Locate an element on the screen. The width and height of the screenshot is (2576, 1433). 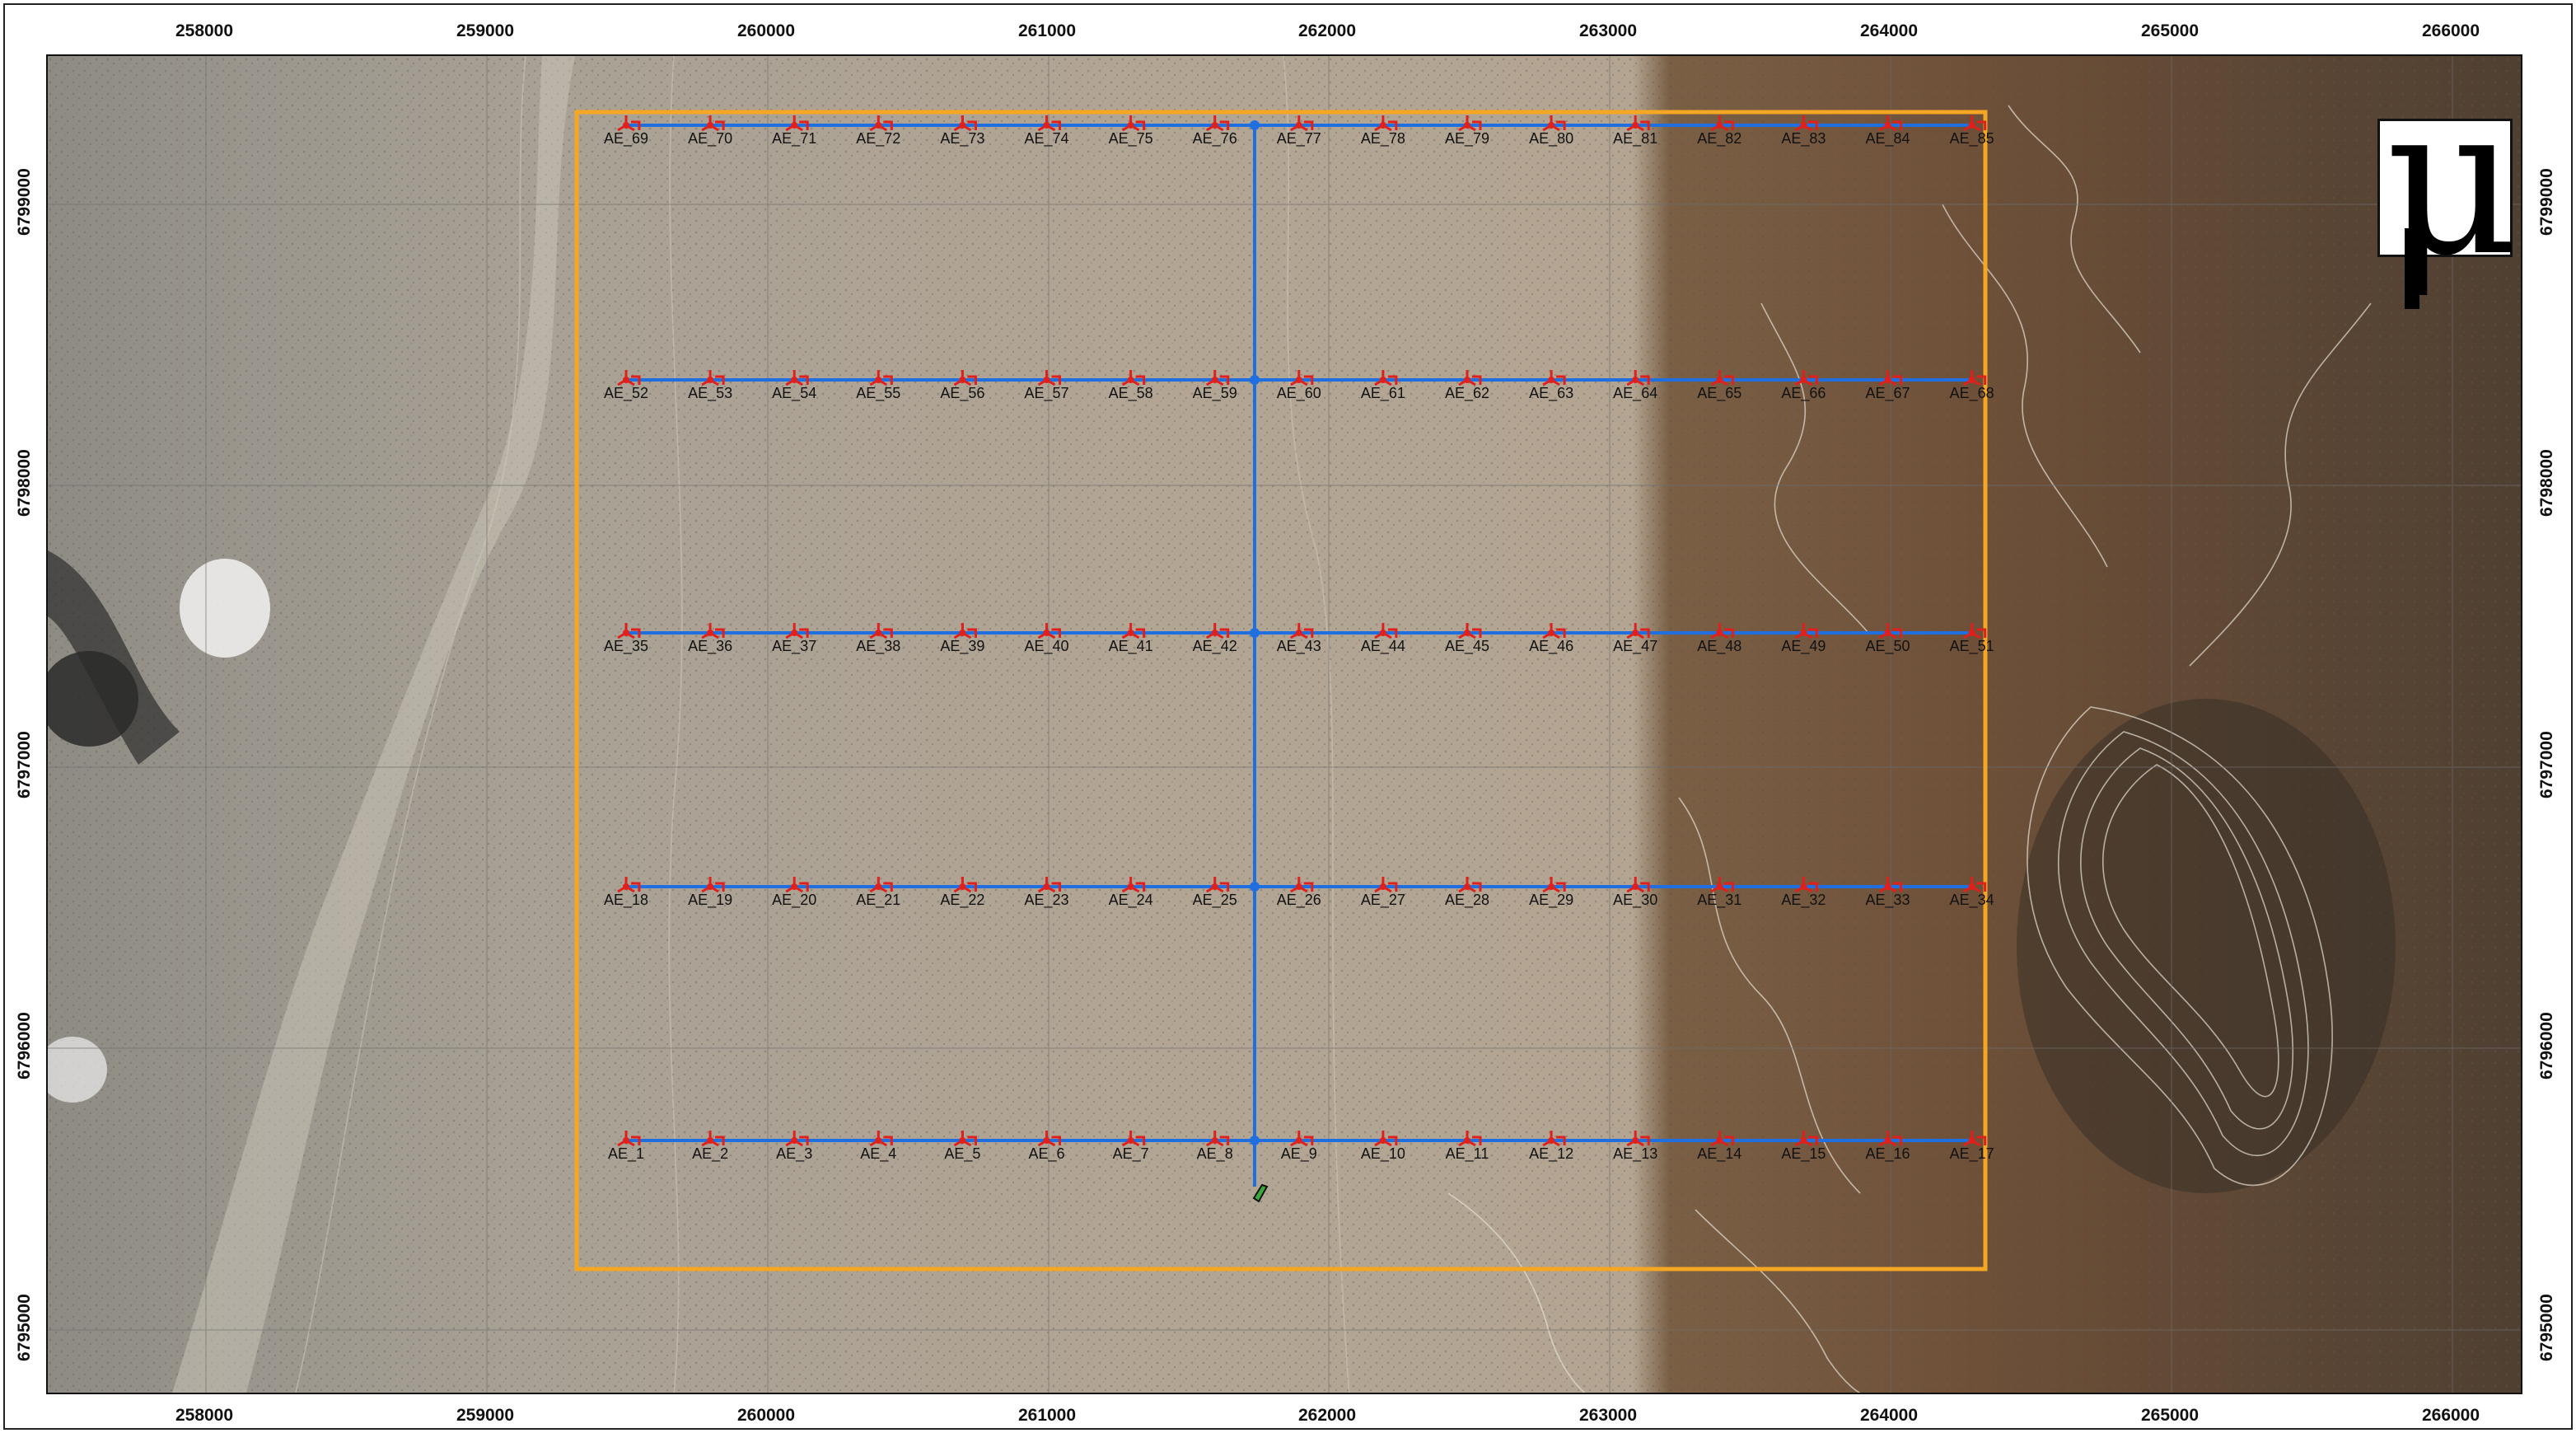
turbine-marker: AE_30 is located at coordinates (1635, 893).